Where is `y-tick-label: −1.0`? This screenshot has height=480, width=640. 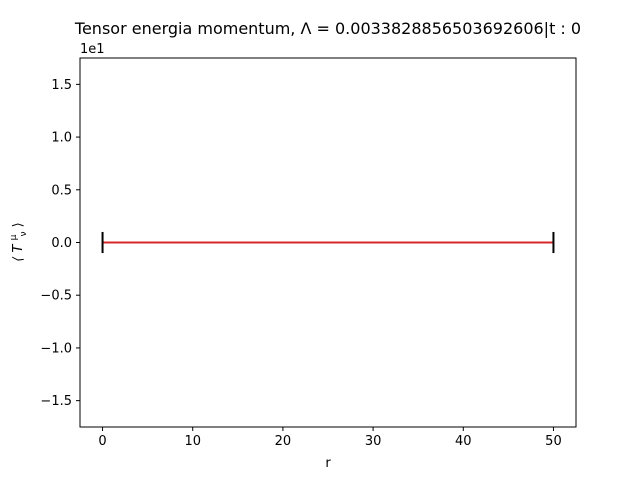 y-tick-label: −1.0 is located at coordinates (56, 348).